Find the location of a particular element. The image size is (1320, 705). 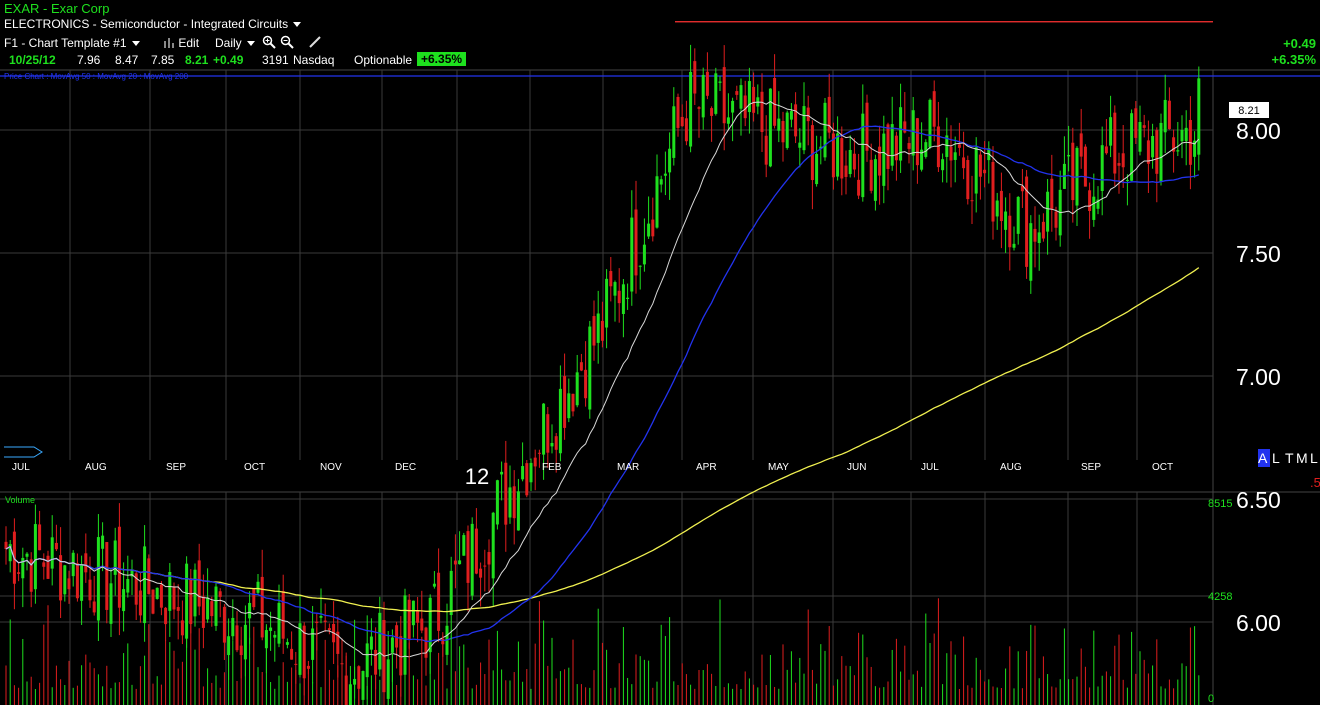

month-label: FEB is located at coordinates (552, 467).